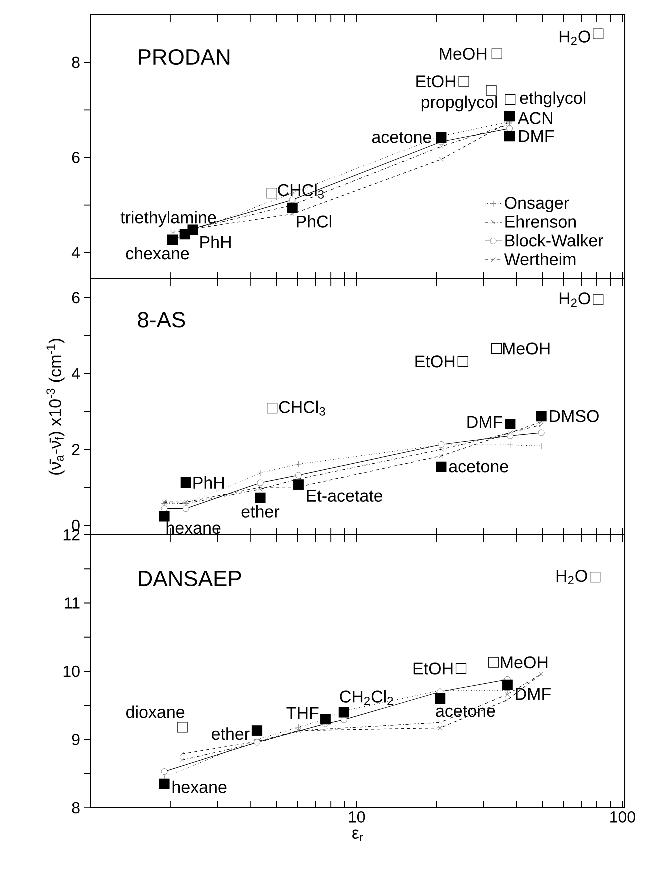  I want to click on legend-label: Wertheim, so click(540, 259).